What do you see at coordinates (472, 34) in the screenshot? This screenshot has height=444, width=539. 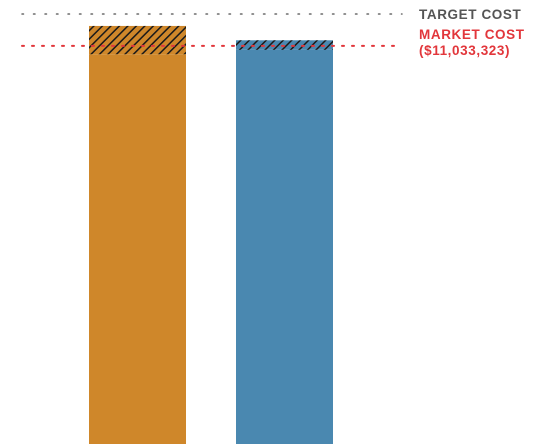 I see `market-cost-label: MARKET COST` at bounding box center [472, 34].